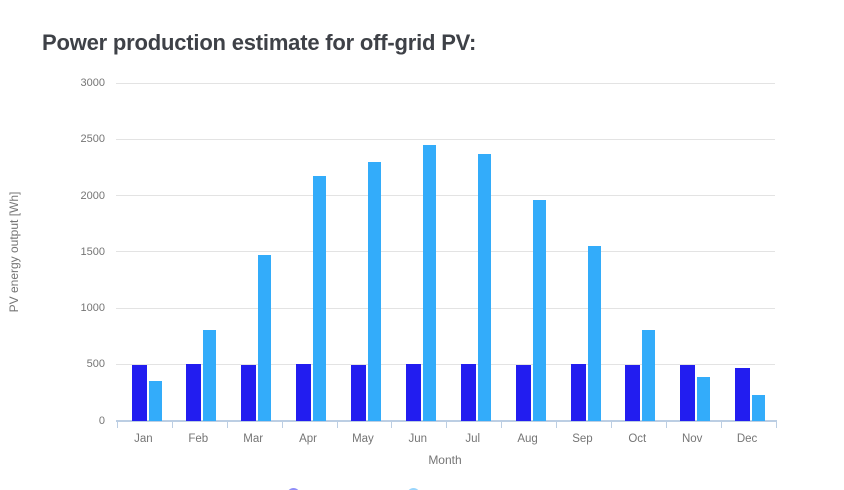 This screenshot has height=490, width=844. What do you see at coordinates (155, 400) in the screenshot?
I see `bar-series-light-blue-jan` at bounding box center [155, 400].